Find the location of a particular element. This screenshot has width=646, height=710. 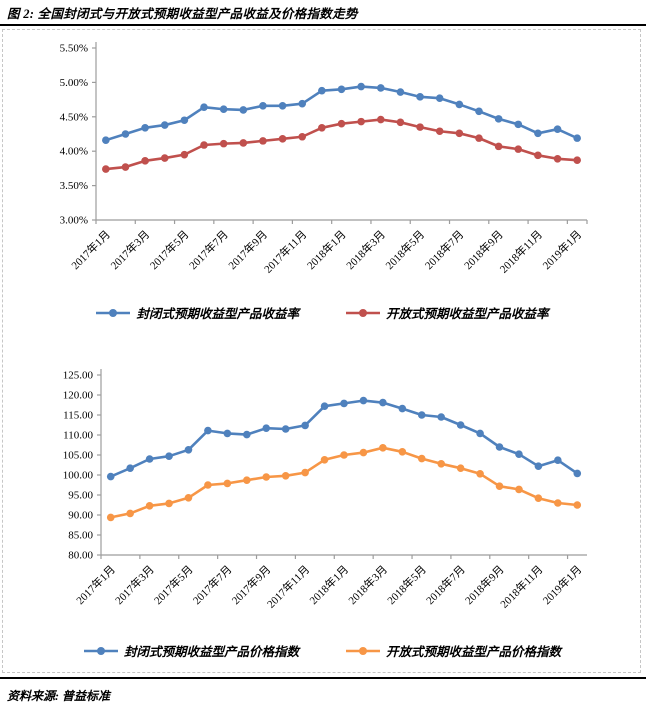

legend-item-closed-index: 封闭式预期收益型产品价格指数 is located at coordinates (191, 650).